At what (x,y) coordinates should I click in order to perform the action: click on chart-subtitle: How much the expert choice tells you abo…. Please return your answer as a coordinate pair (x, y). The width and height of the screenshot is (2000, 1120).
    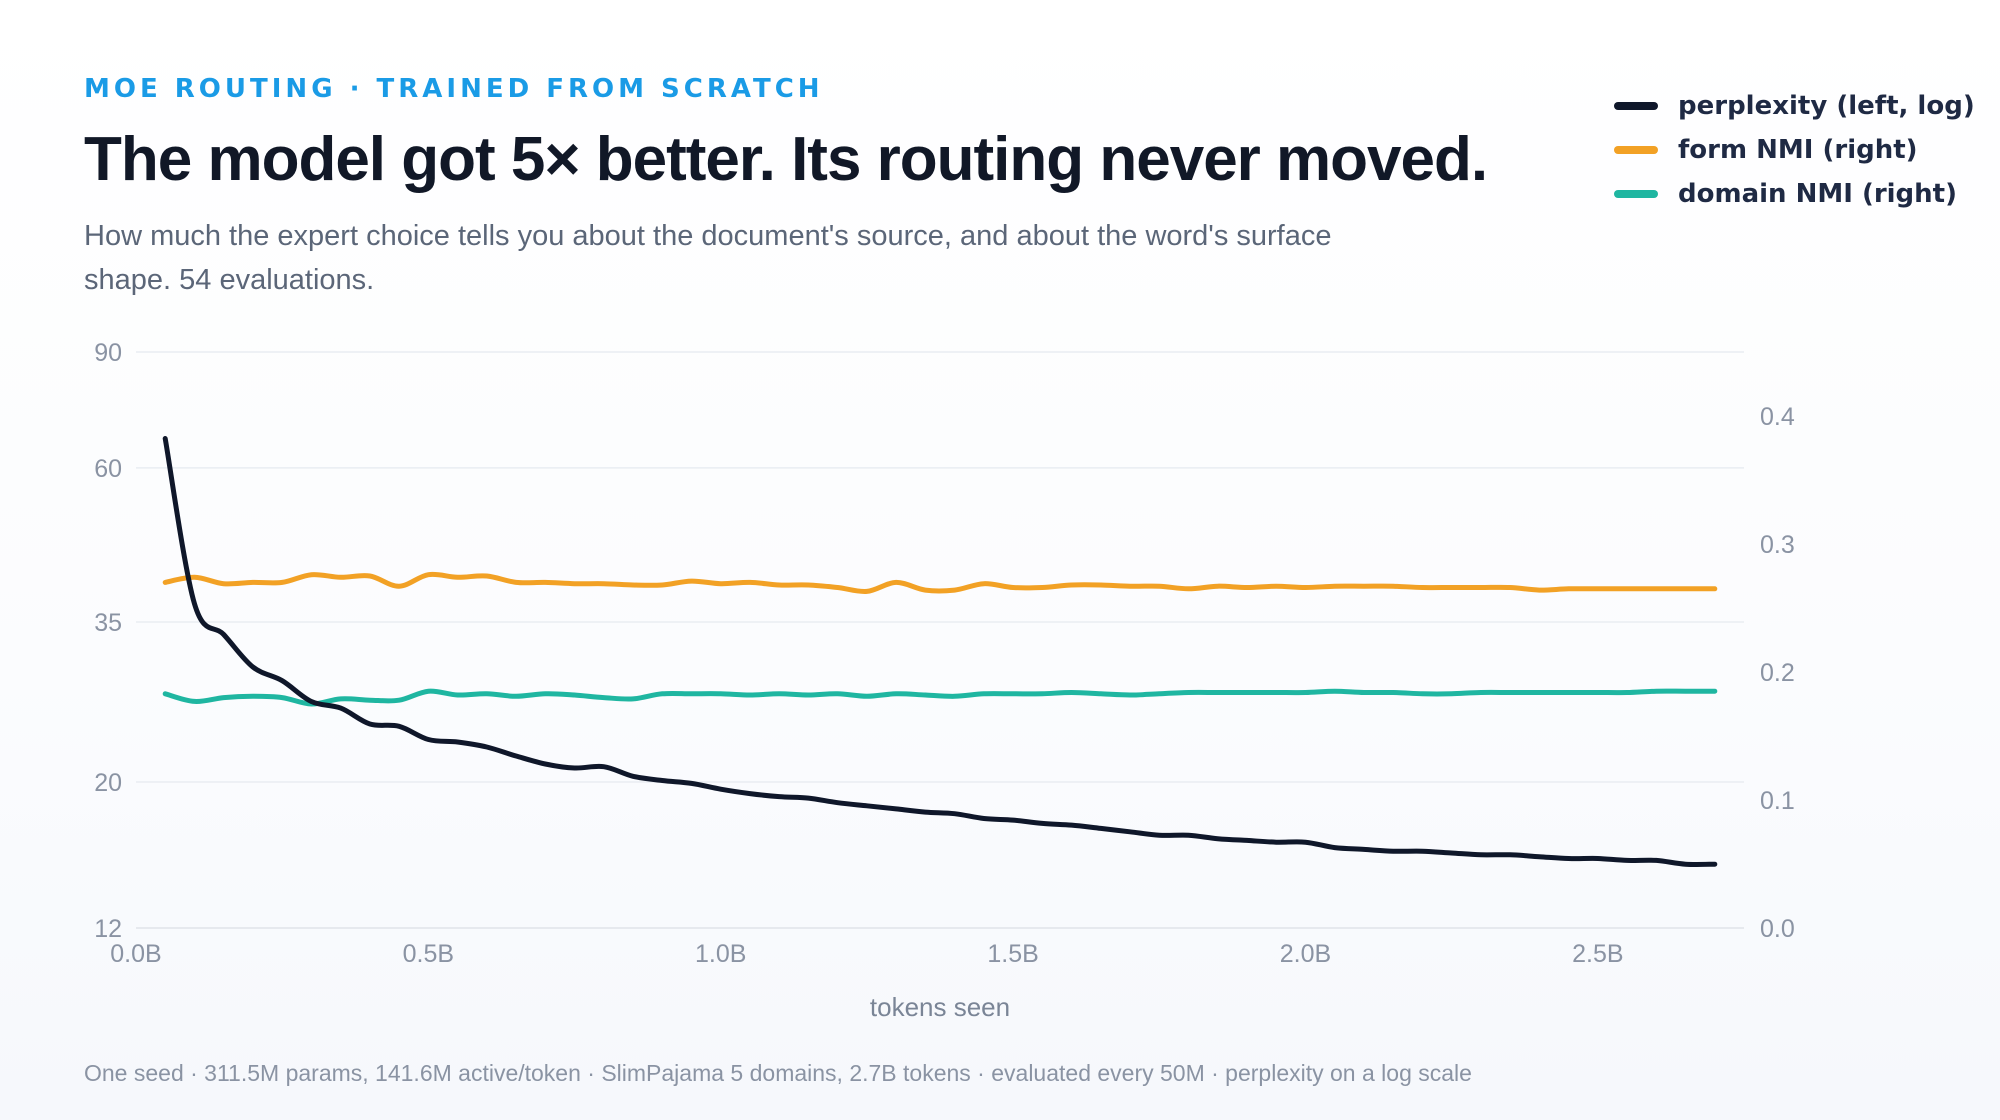
    Looking at the image, I should click on (708, 258).